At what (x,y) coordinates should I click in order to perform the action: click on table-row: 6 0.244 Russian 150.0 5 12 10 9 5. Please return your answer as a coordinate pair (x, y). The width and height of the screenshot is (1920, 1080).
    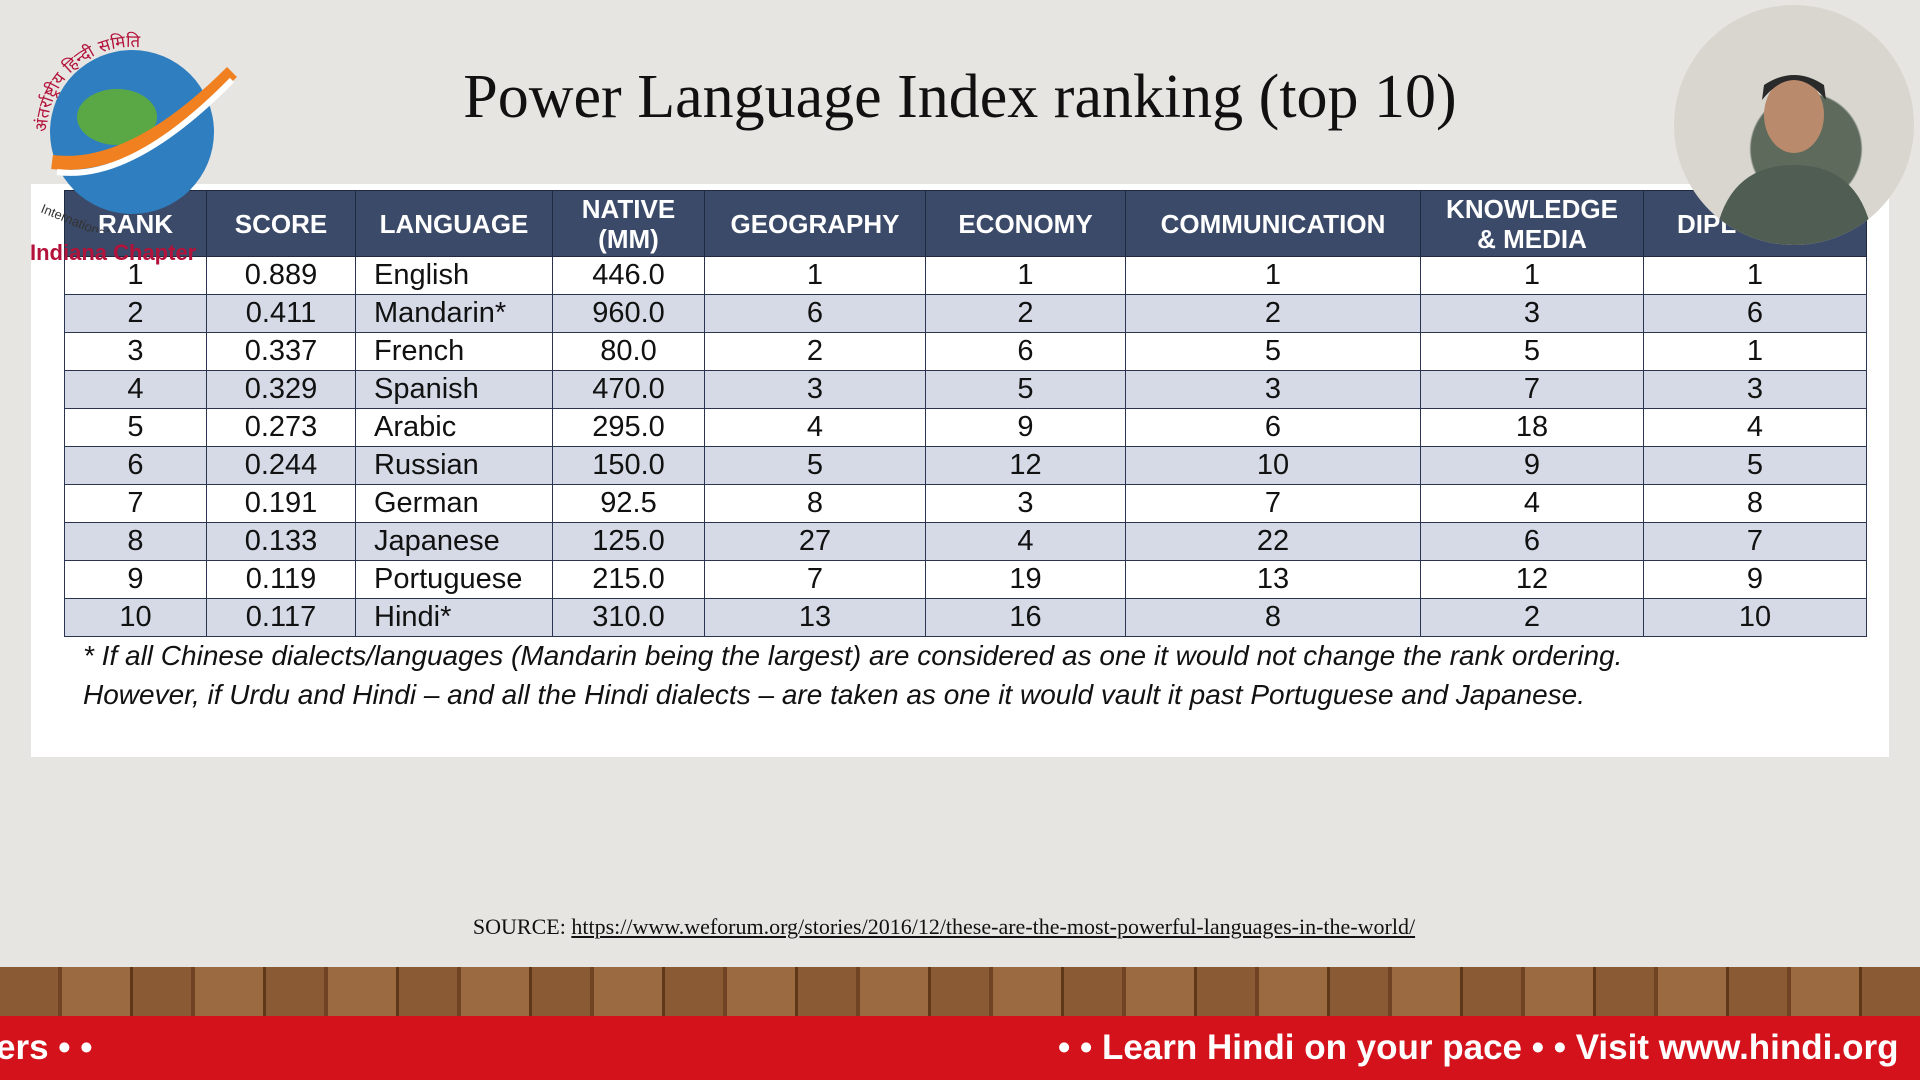
    Looking at the image, I should click on (965, 465).